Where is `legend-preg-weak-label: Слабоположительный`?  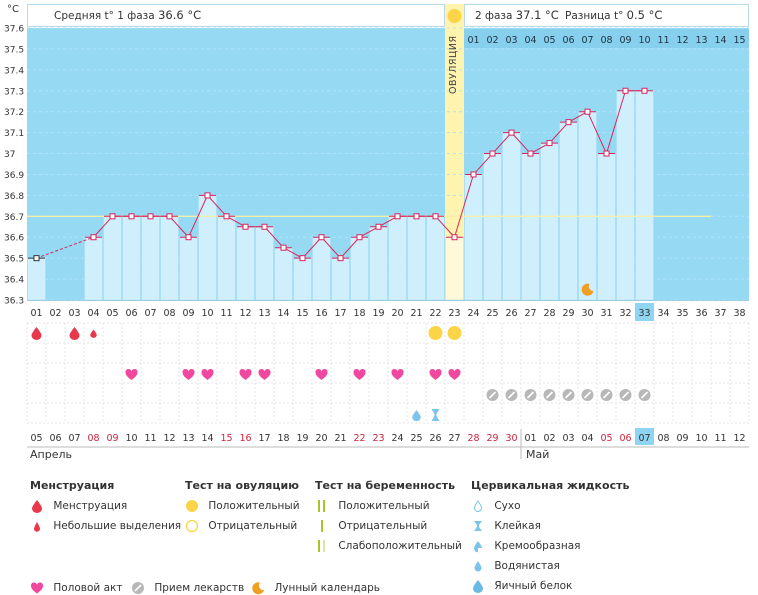 legend-preg-weak-label: Слабоположительный is located at coordinates (400, 546).